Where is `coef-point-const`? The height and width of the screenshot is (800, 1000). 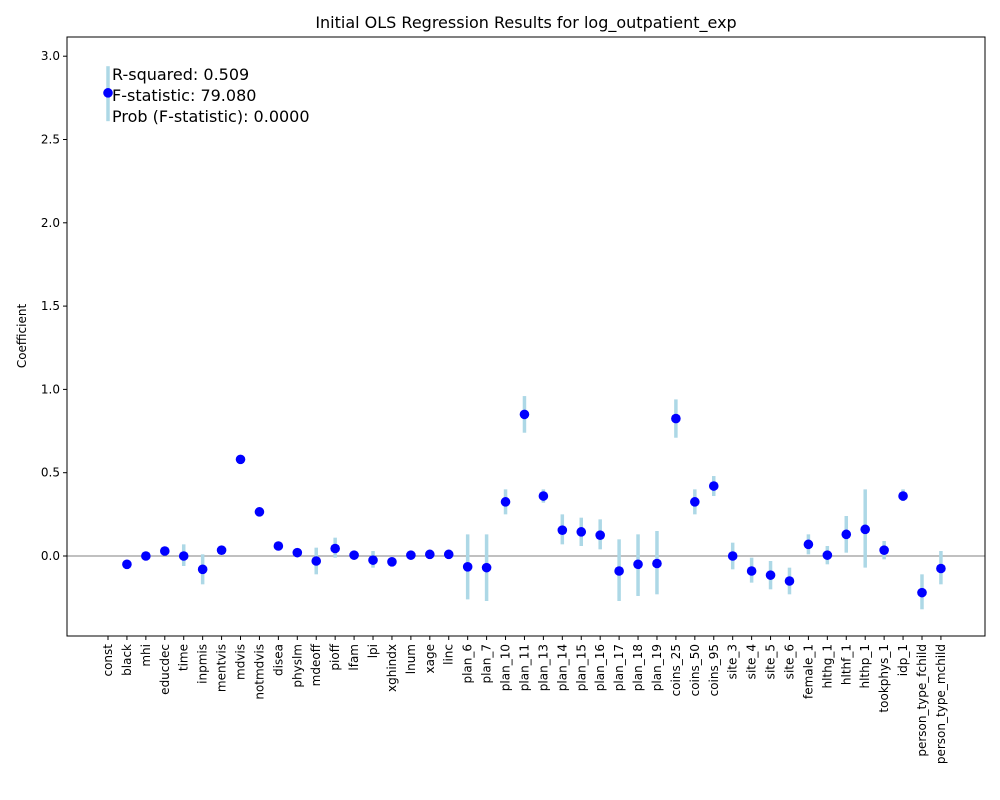
coef-point-const is located at coordinates (108, 93).